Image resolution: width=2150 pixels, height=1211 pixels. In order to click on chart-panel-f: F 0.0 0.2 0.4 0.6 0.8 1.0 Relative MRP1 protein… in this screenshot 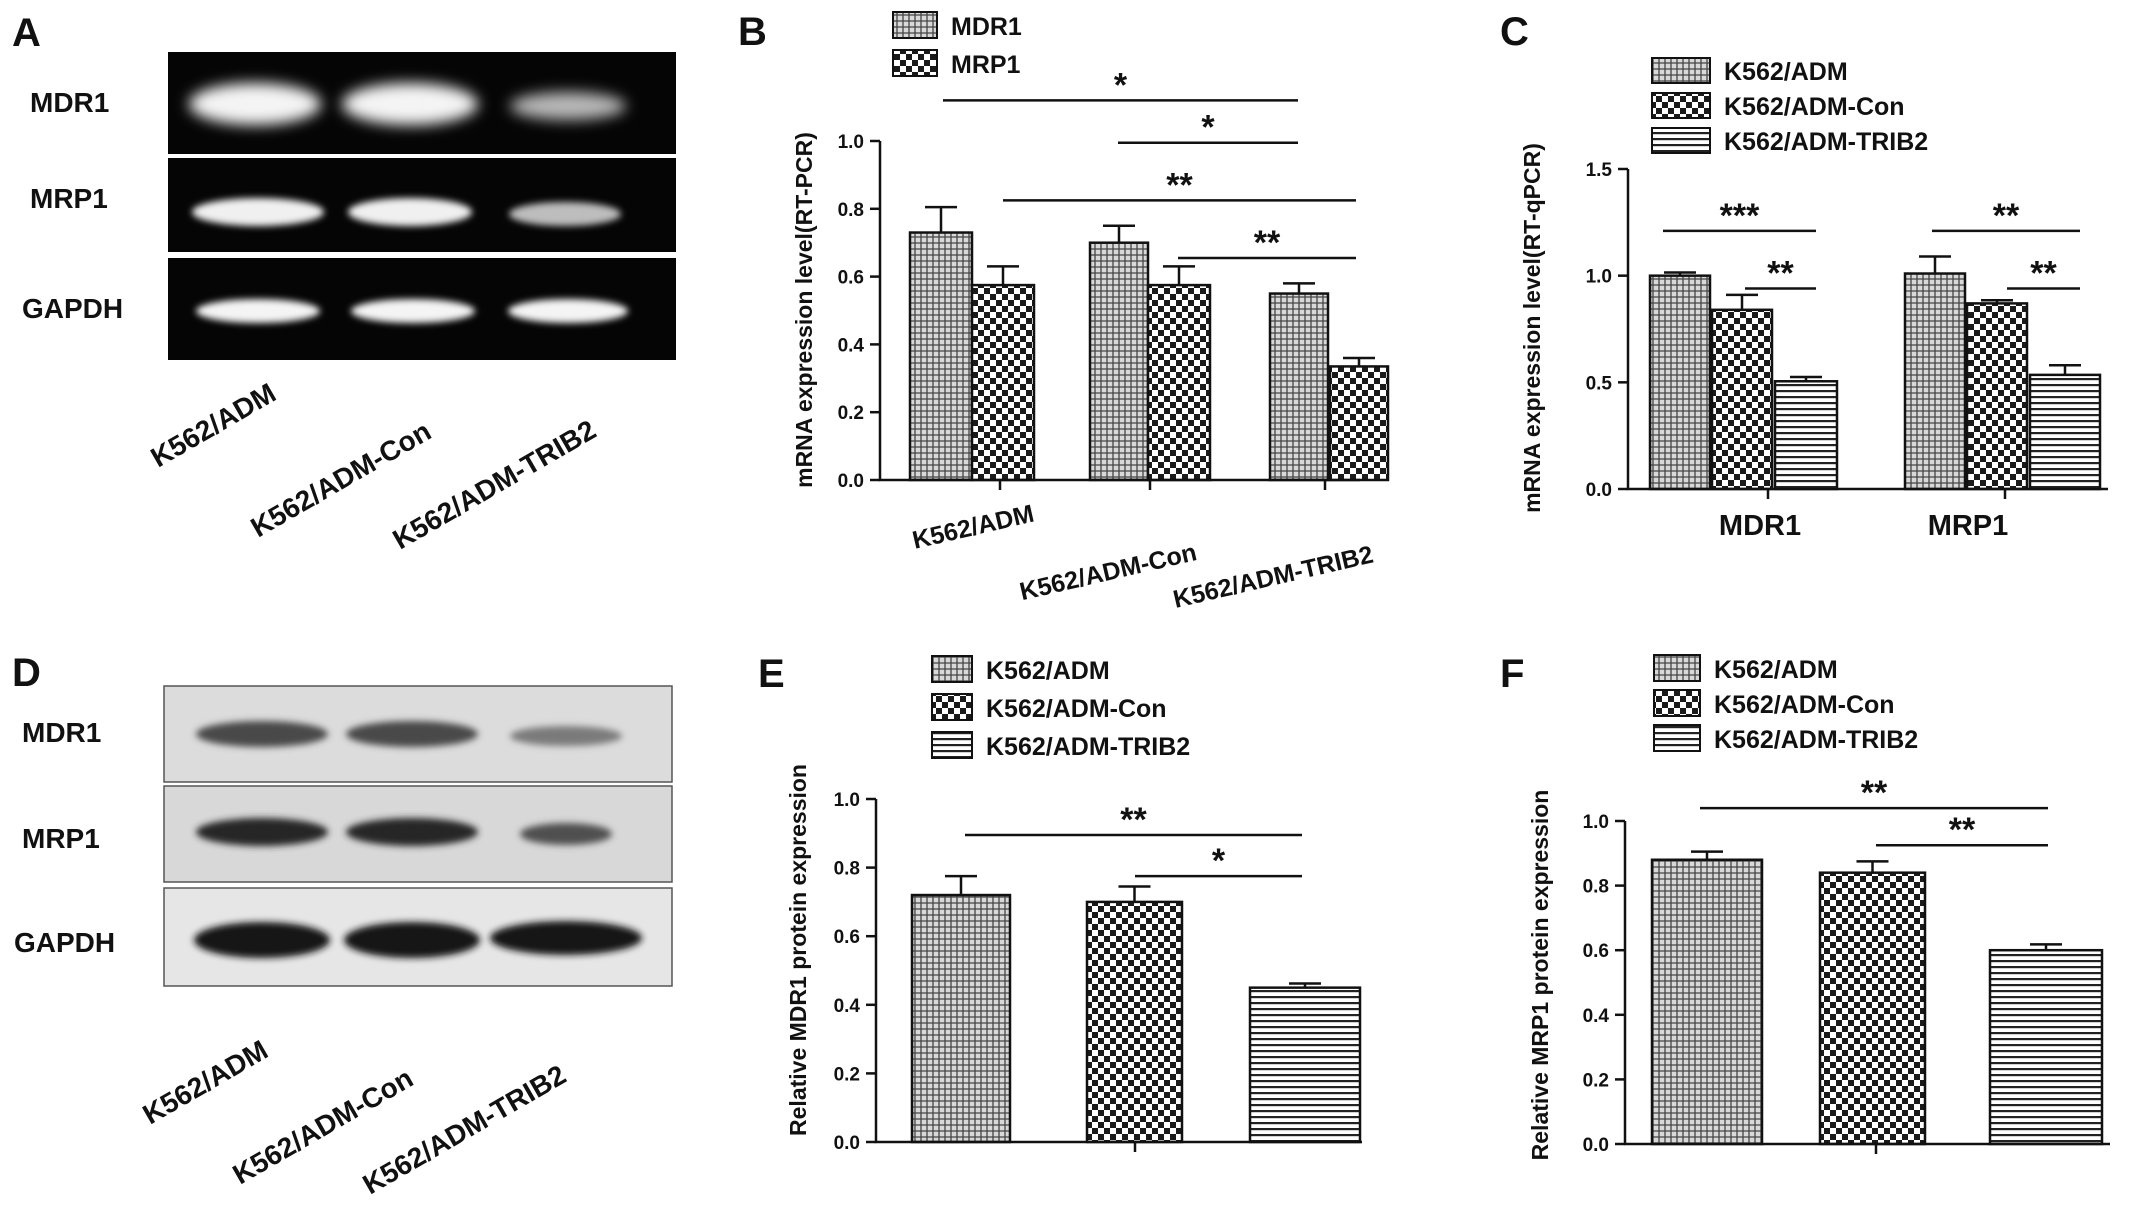, I will do `click(1805, 906)`.